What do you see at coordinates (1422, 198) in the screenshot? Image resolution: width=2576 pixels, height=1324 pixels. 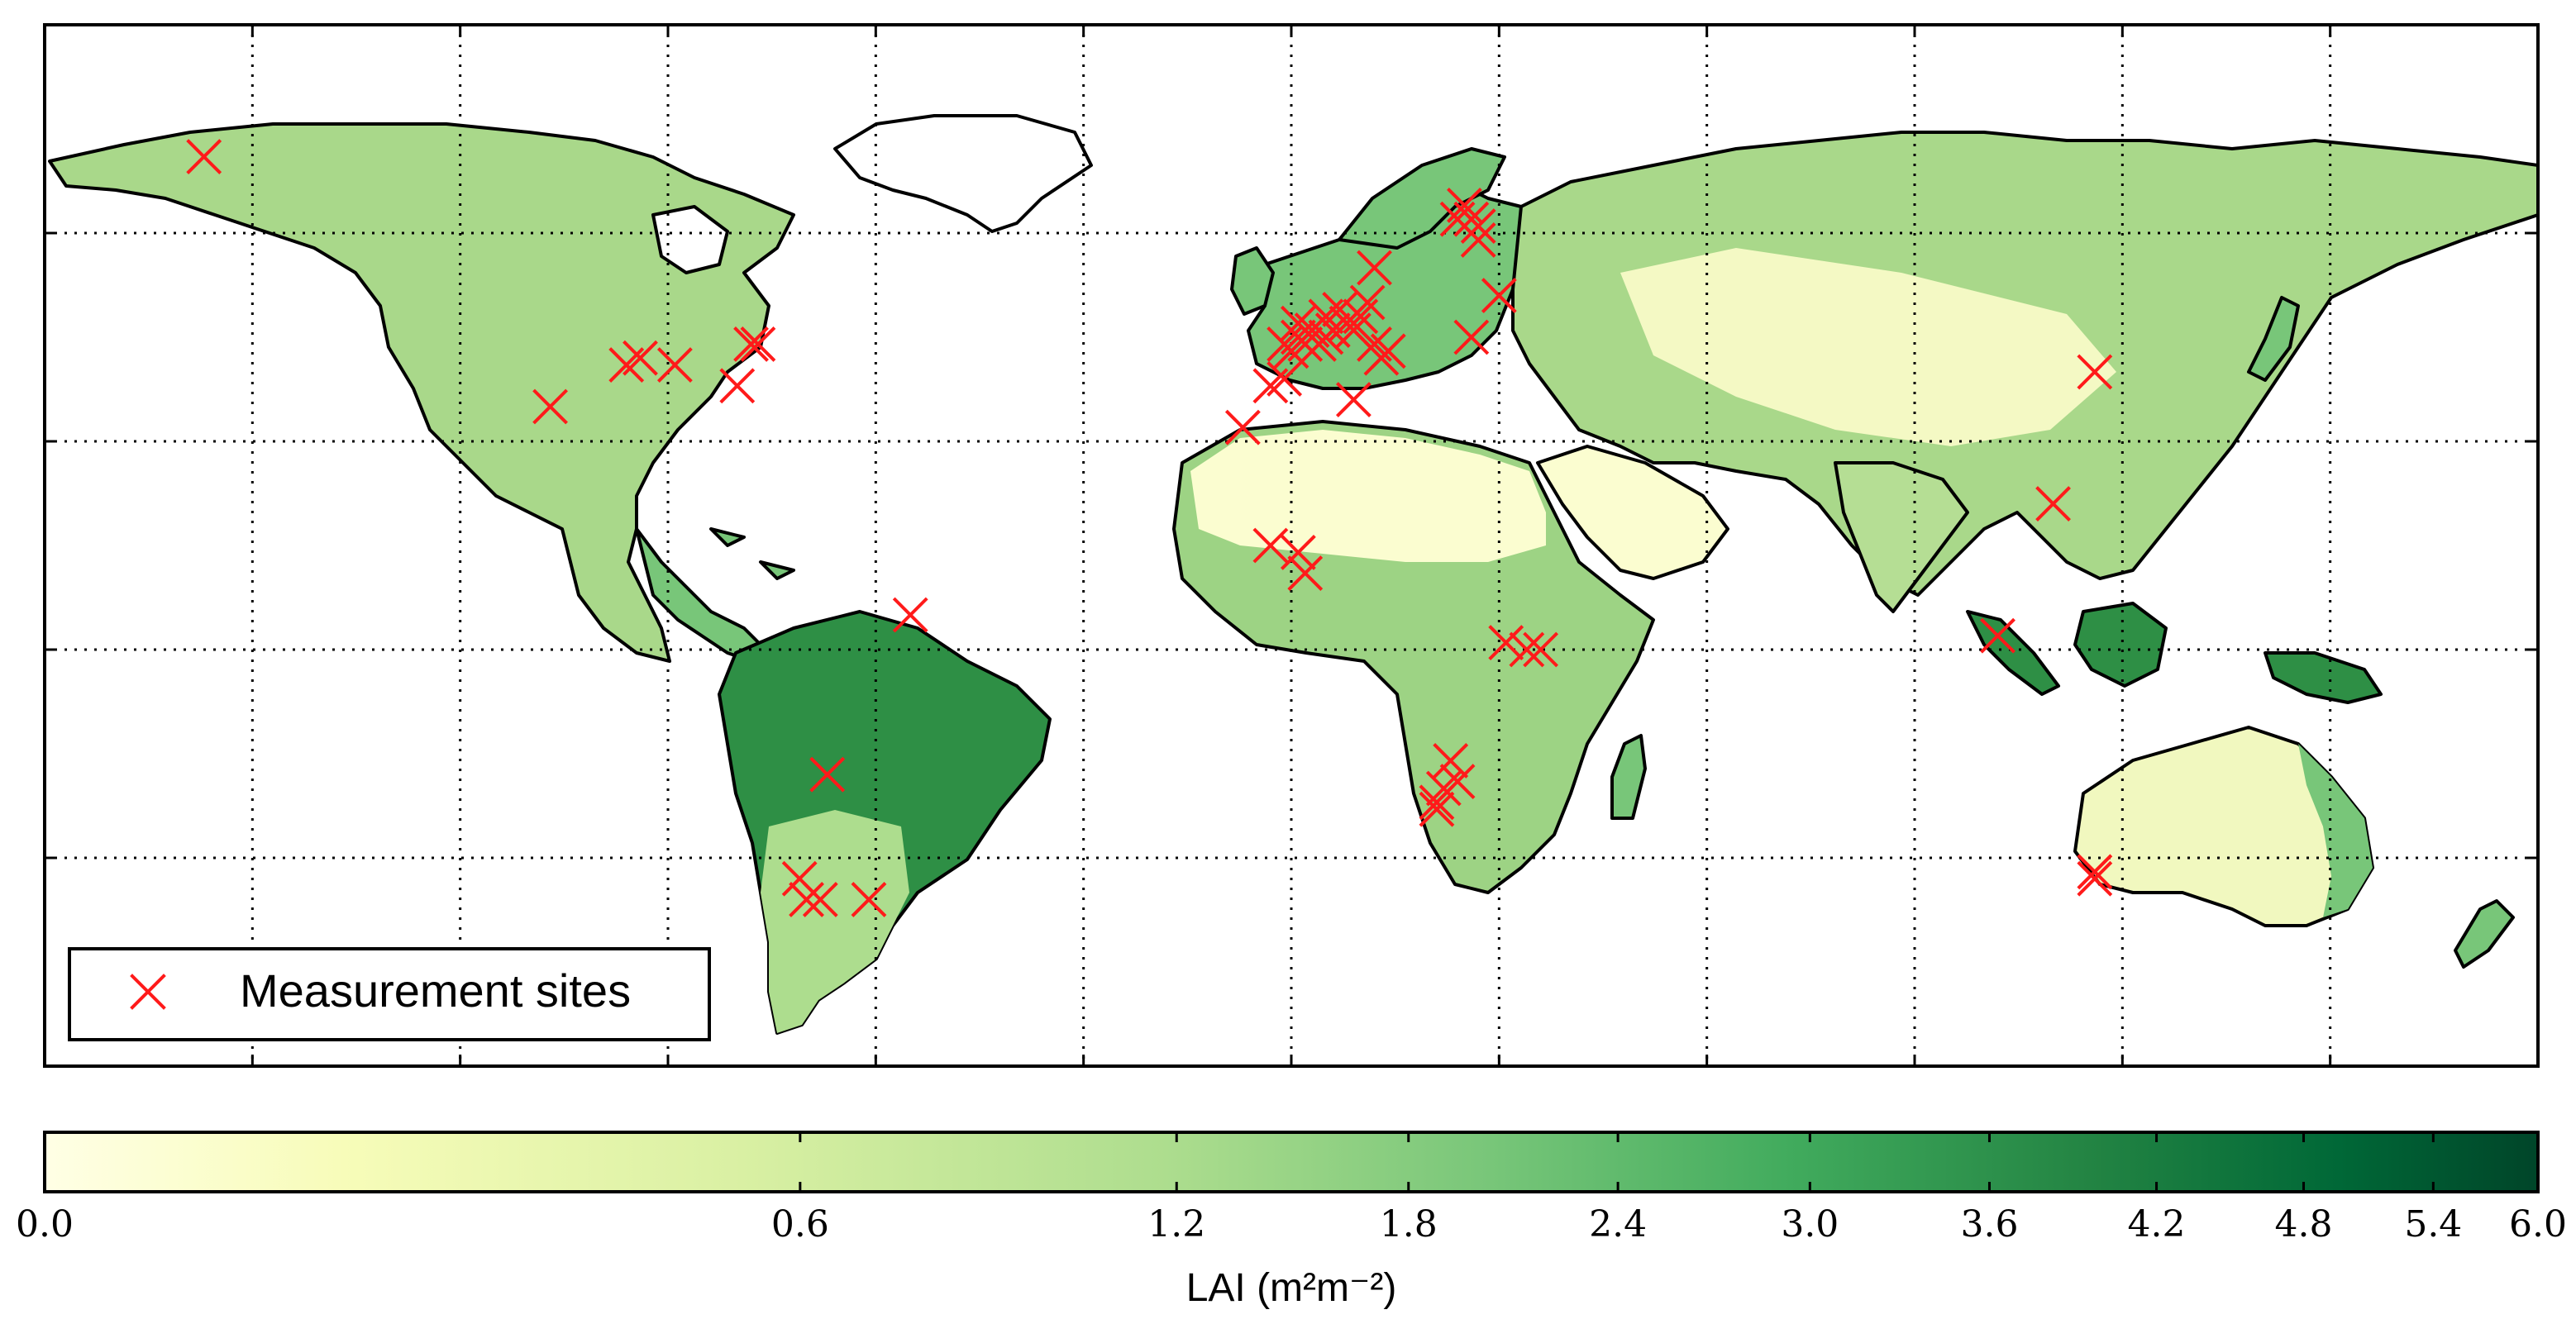 I see `scandinavia` at bounding box center [1422, 198].